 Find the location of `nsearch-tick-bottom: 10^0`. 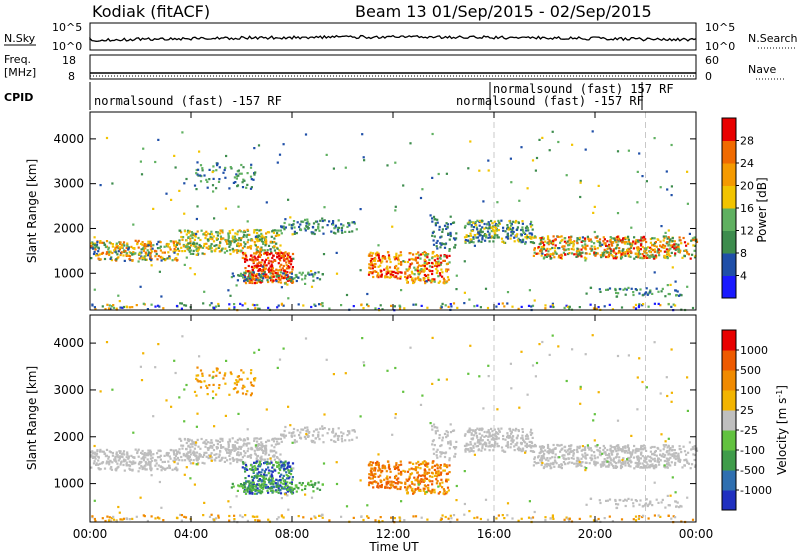

nsearch-tick-bottom: 10^0 is located at coordinates (720, 46).